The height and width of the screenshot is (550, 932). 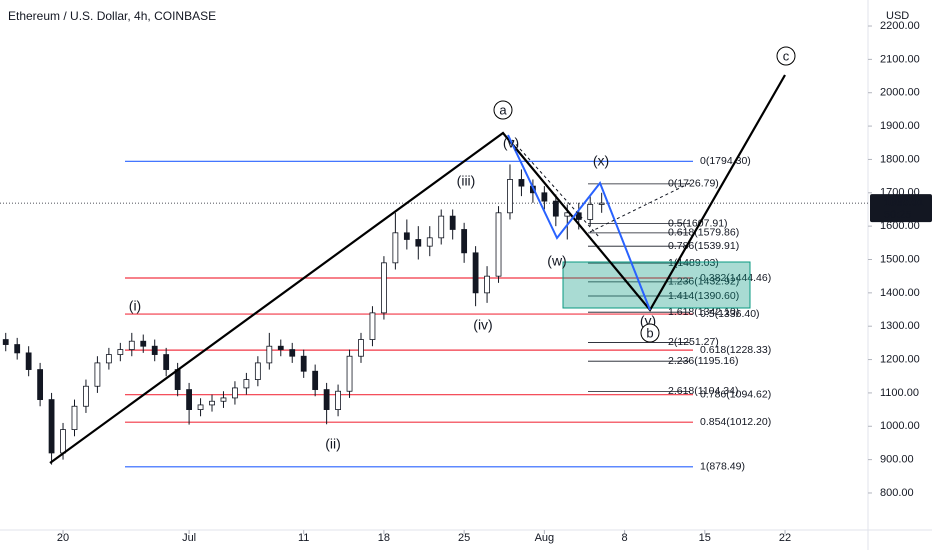 What do you see at coordinates (735, 422) in the screenshot?
I see `fib-retrace-label: 0.854(1012.20)` at bounding box center [735, 422].